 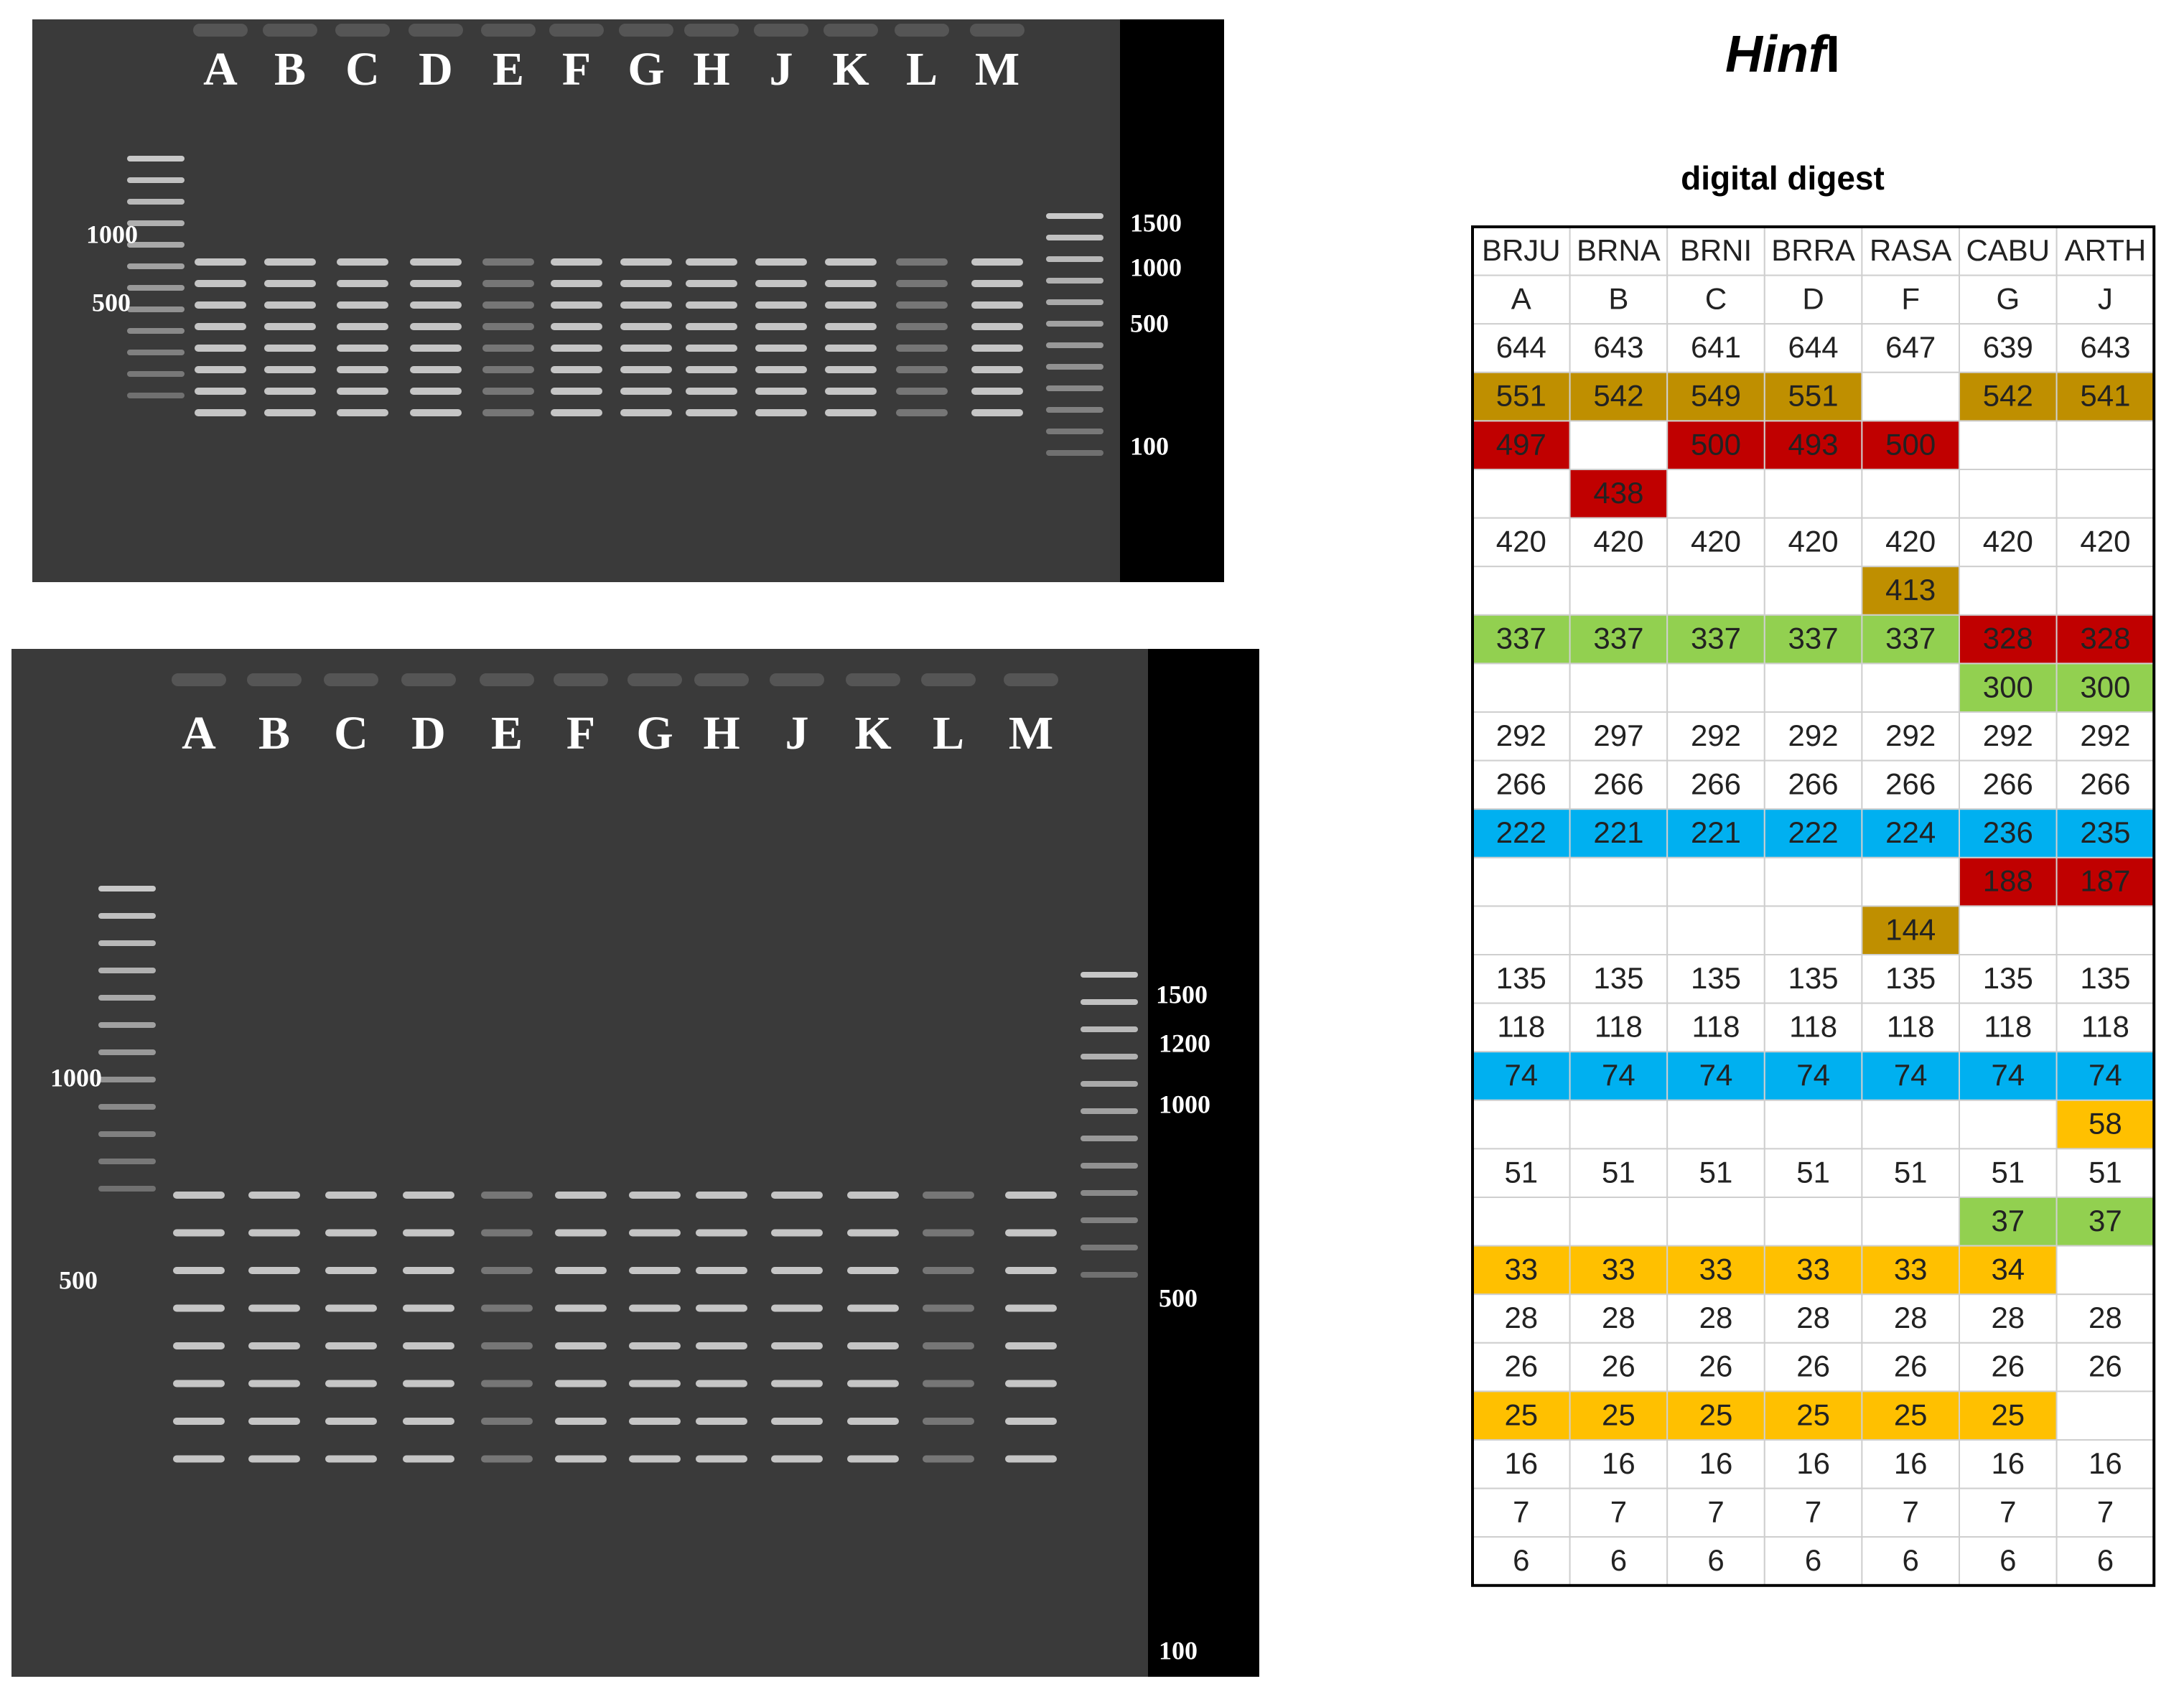 I want to click on cell-text: 549, so click(x=1716, y=396).